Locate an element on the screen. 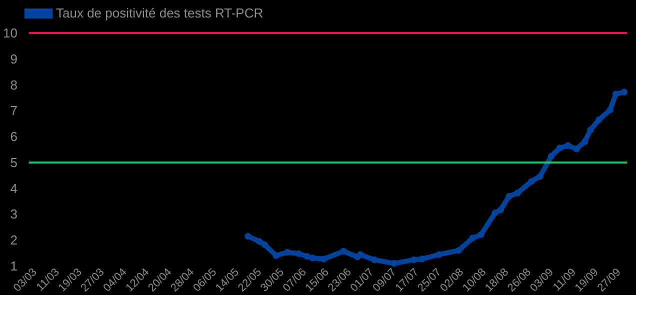  y-tick-label: 5 is located at coordinates (14, 162).